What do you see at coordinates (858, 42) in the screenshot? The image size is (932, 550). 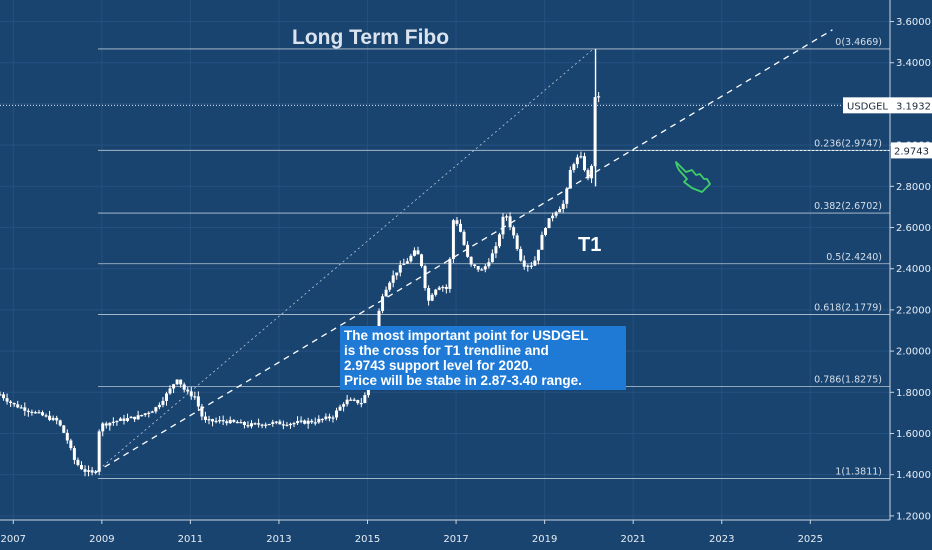 I see `fib-label: 0(3.4669)` at bounding box center [858, 42].